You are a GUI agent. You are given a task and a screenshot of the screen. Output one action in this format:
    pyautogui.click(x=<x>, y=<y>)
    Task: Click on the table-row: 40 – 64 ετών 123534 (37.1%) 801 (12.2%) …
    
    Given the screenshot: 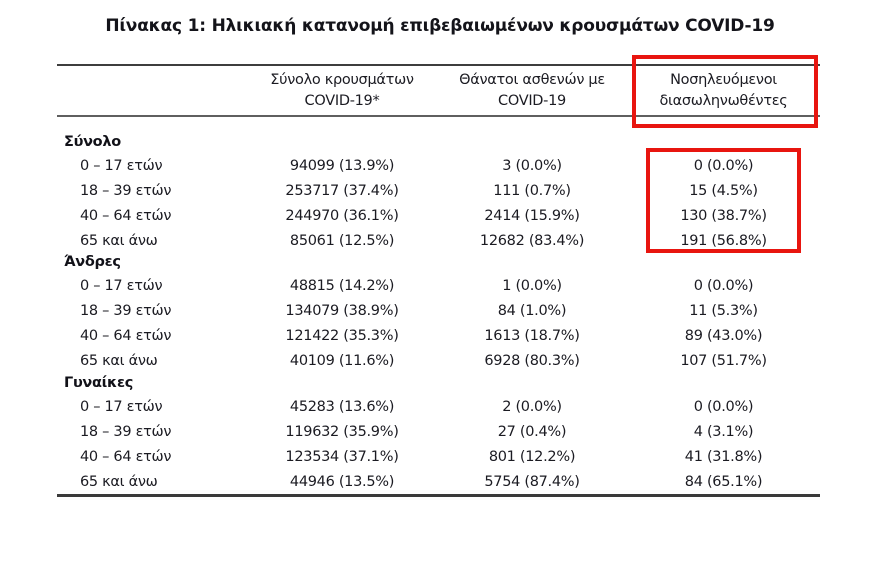 What is the action you would take?
    pyautogui.click(x=438, y=456)
    